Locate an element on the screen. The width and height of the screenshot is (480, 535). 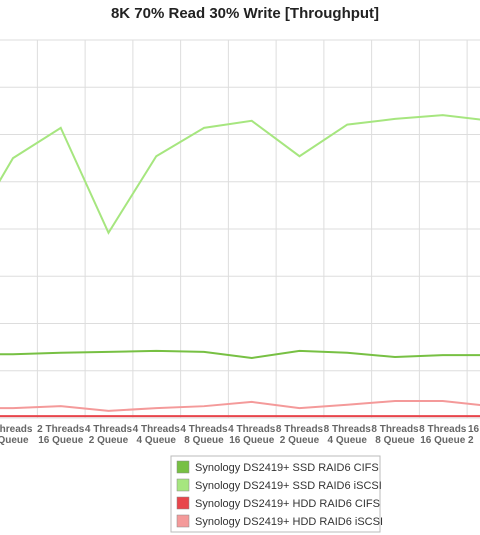
x-tick-label: 2 Threads 16 Queue is located at coordinates (61, 435).